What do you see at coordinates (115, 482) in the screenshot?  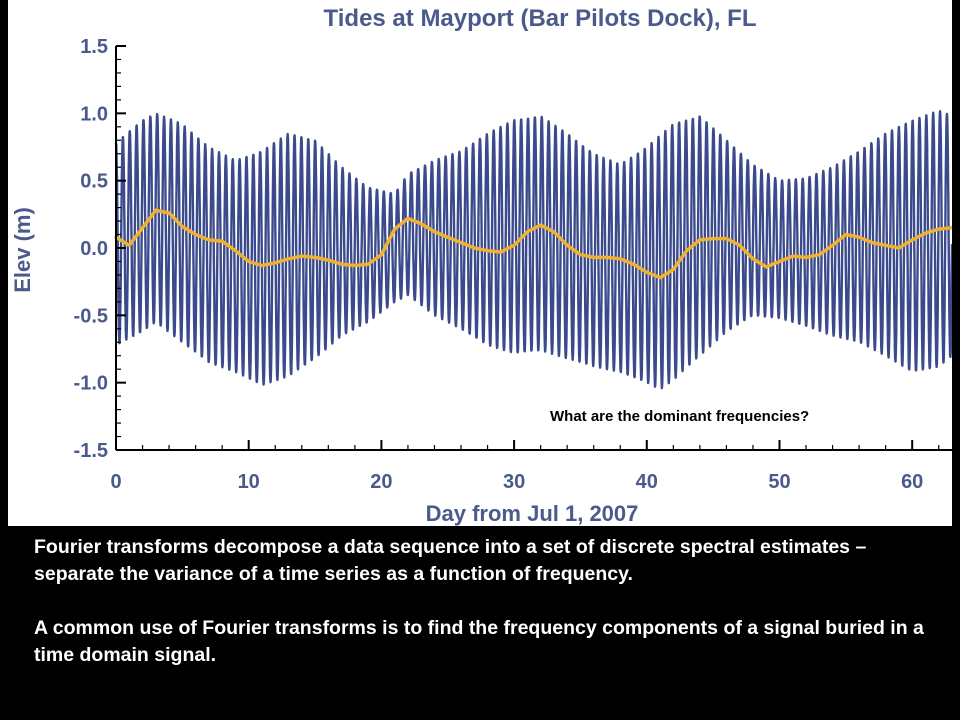 I see `x-tick-label: 0` at bounding box center [115, 482].